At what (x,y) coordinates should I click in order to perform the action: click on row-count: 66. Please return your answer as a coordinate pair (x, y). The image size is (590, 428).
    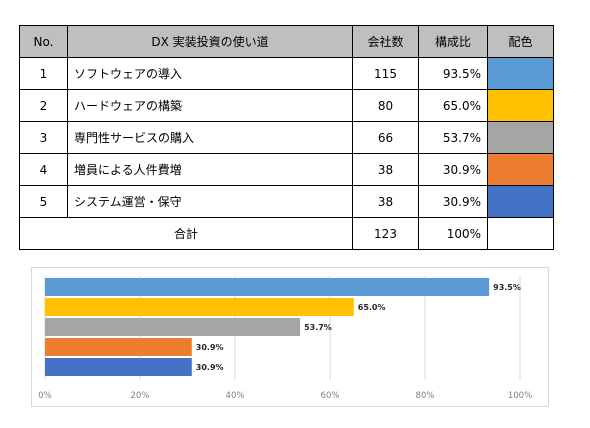
    Looking at the image, I should click on (385, 137).